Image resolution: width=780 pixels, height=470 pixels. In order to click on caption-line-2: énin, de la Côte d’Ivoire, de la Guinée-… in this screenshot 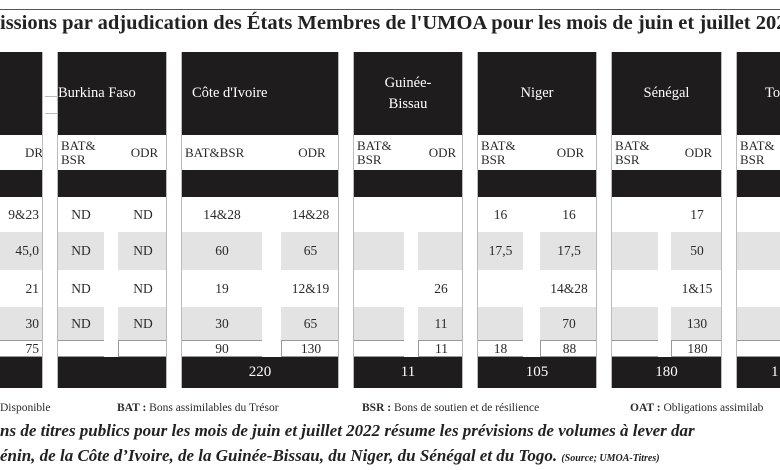, I will do `click(330, 455)`.